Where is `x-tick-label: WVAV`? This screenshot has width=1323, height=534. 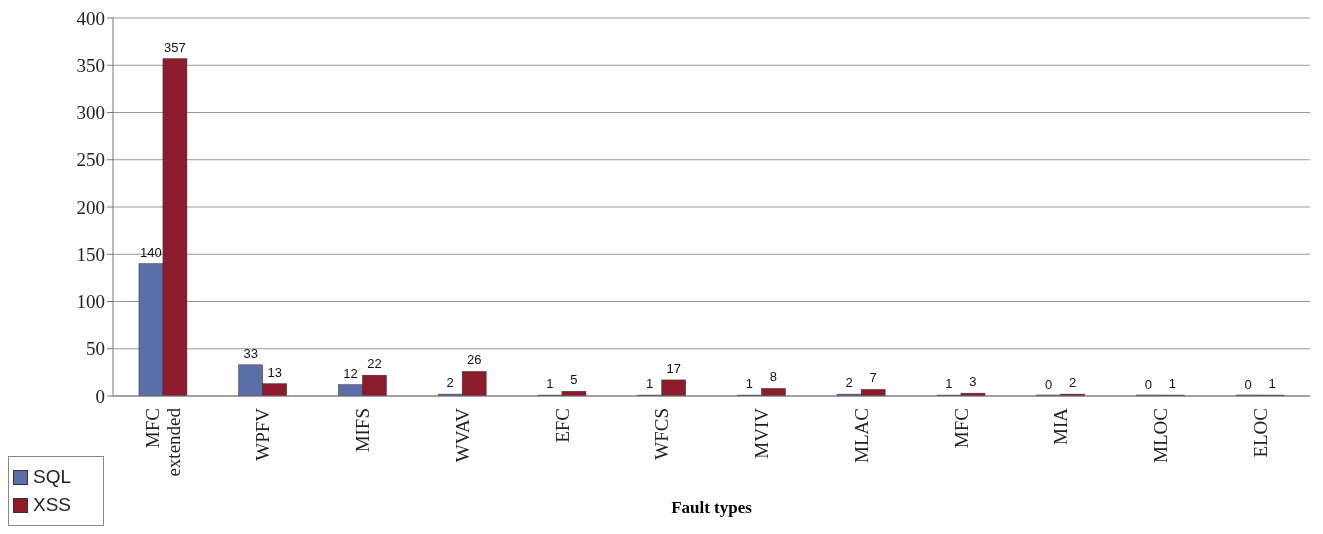
x-tick-label: WVAV is located at coordinates (462, 435).